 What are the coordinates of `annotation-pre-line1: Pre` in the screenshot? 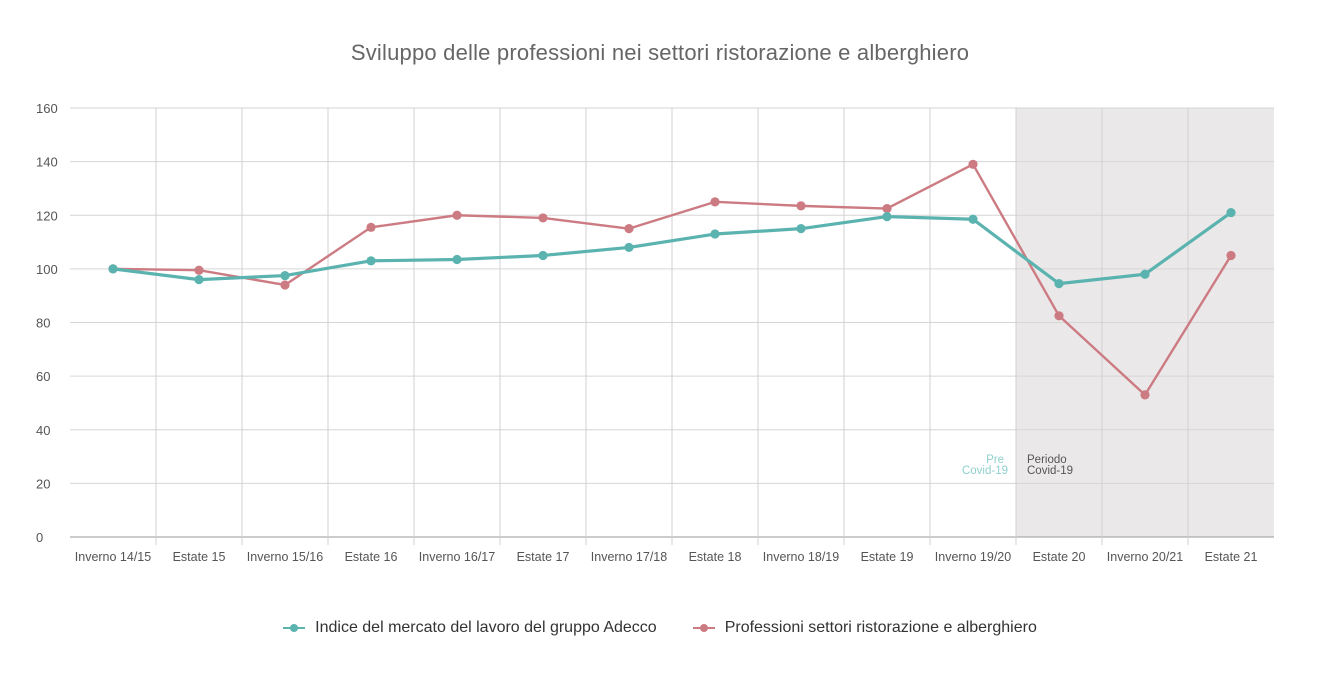 It's located at (995, 460).